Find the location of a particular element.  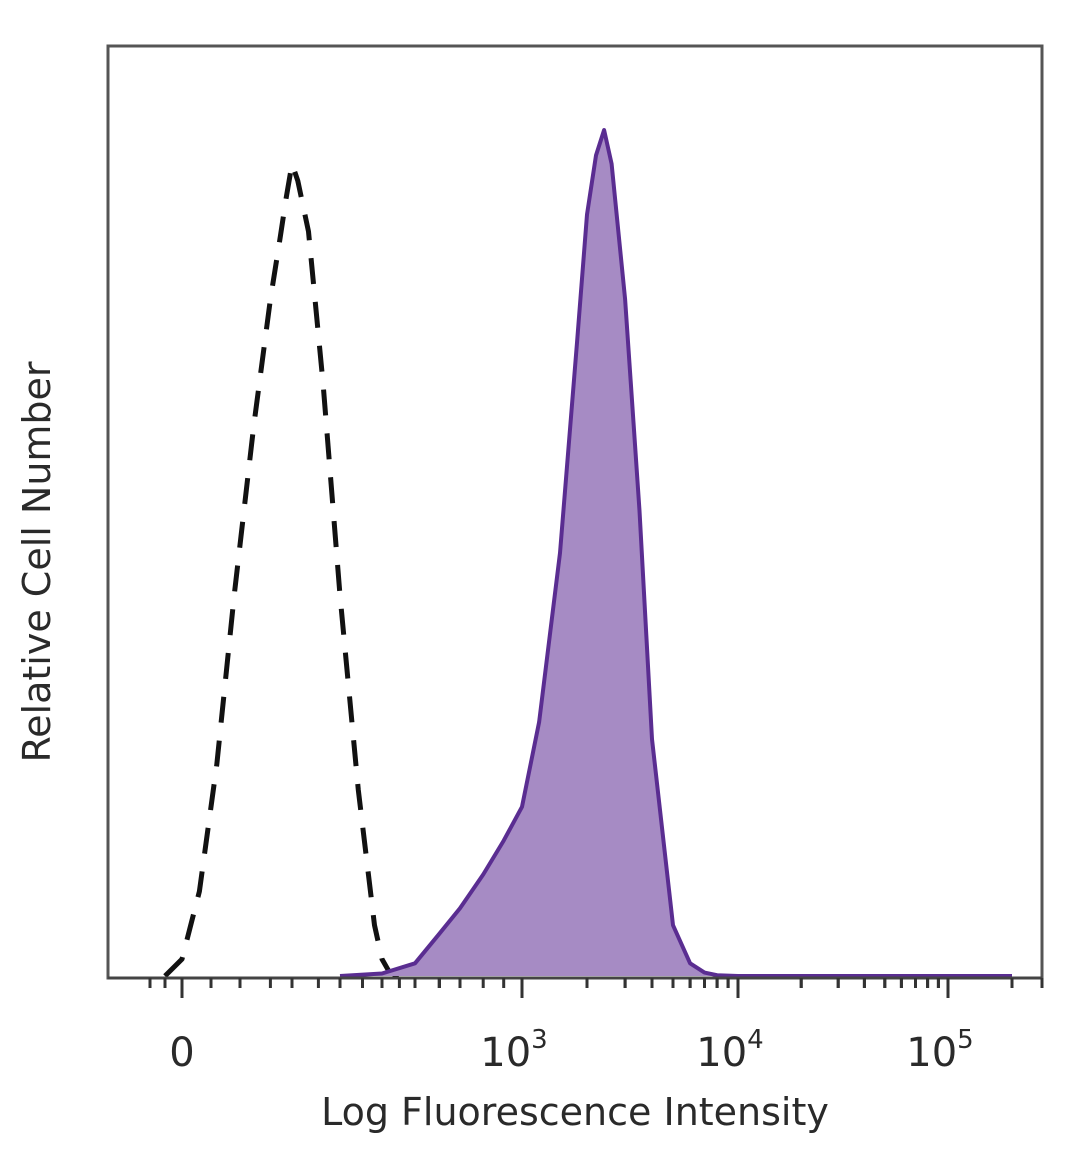

x-tick-label-0: 0 is located at coordinates (181, 1053).